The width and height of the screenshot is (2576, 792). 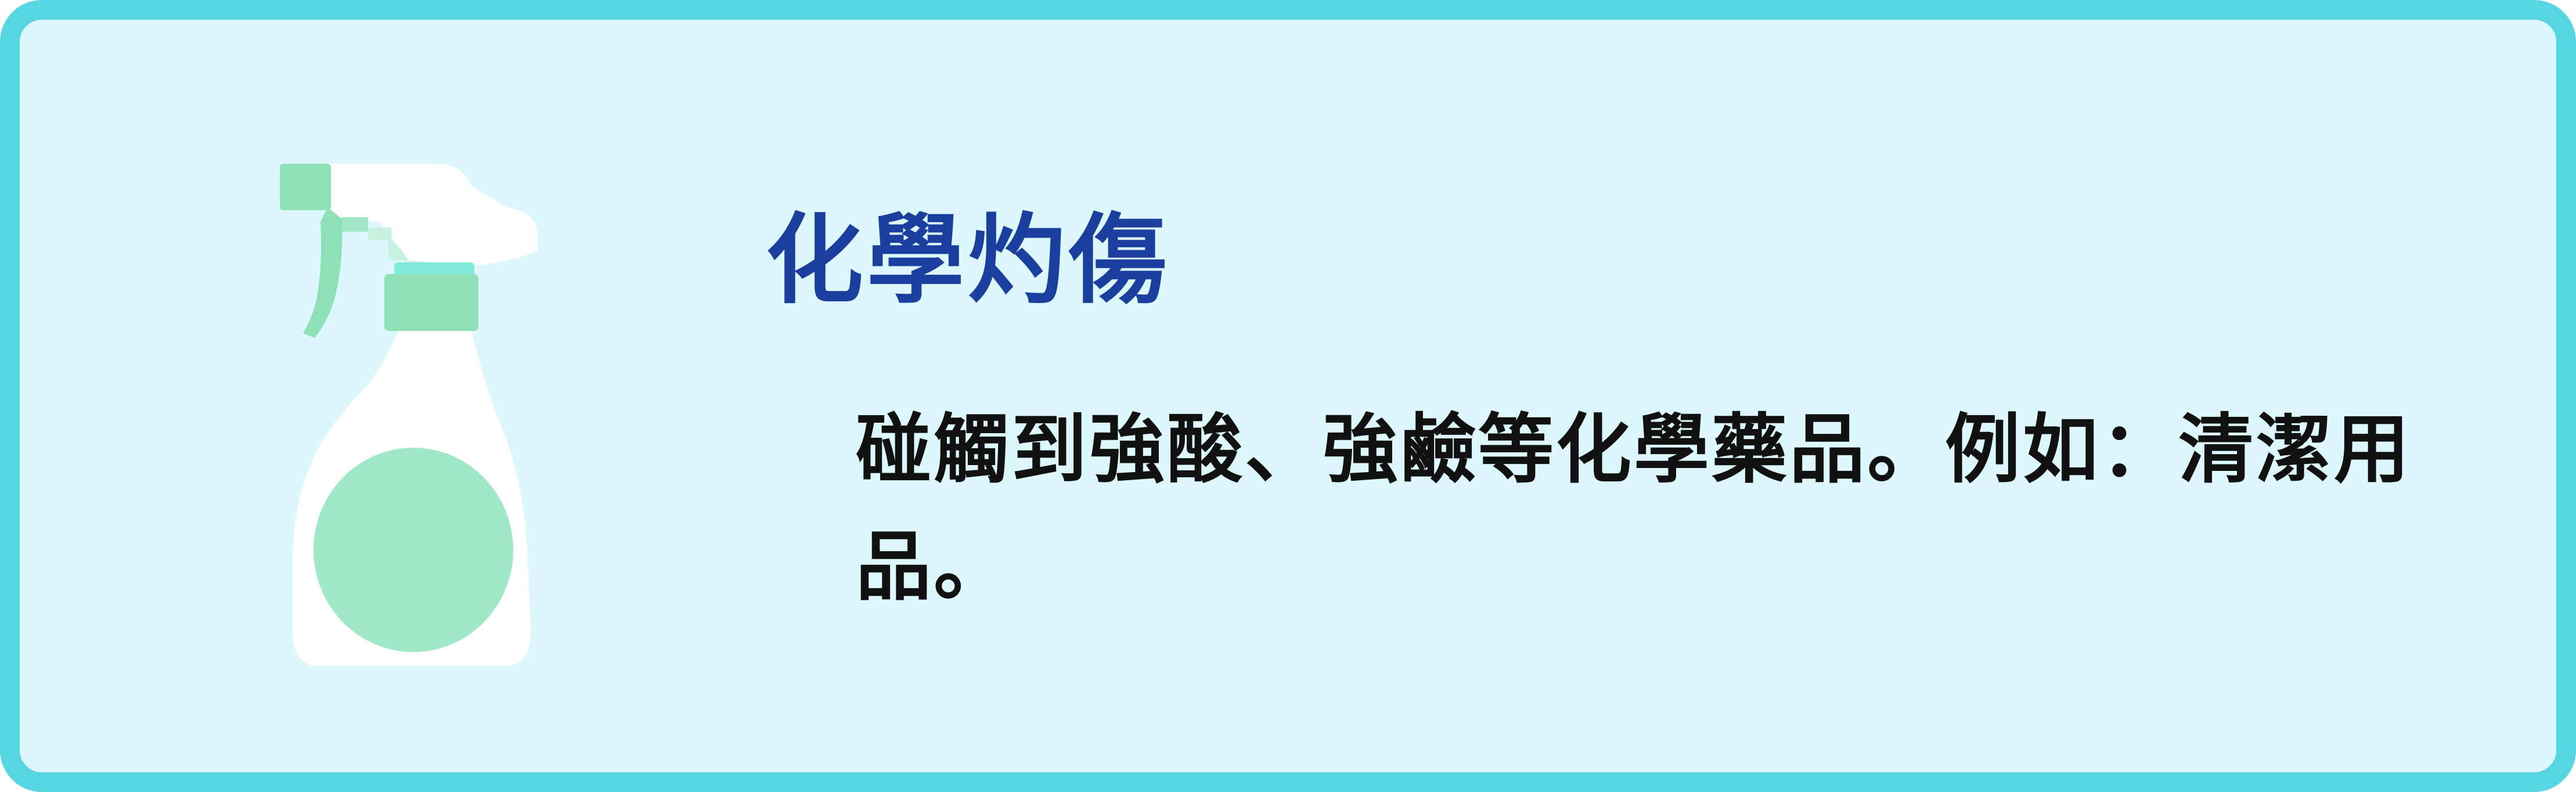 What do you see at coordinates (409, 415) in the screenshot?
I see `spray-bottle-icon` at bounding box center [409, 415].